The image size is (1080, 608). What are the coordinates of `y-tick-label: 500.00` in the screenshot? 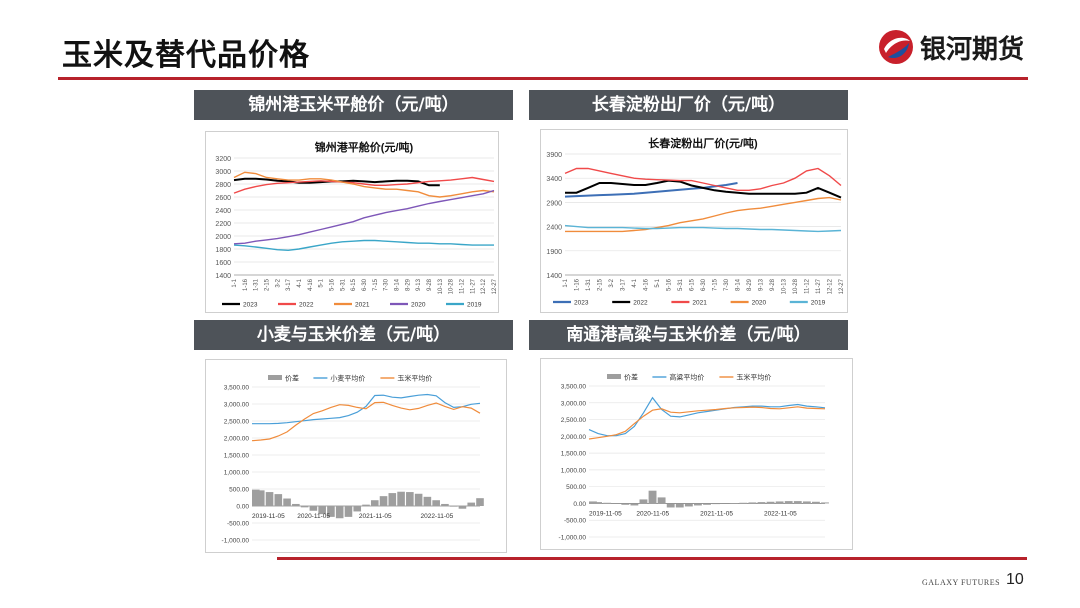 It's located at (576, 487).